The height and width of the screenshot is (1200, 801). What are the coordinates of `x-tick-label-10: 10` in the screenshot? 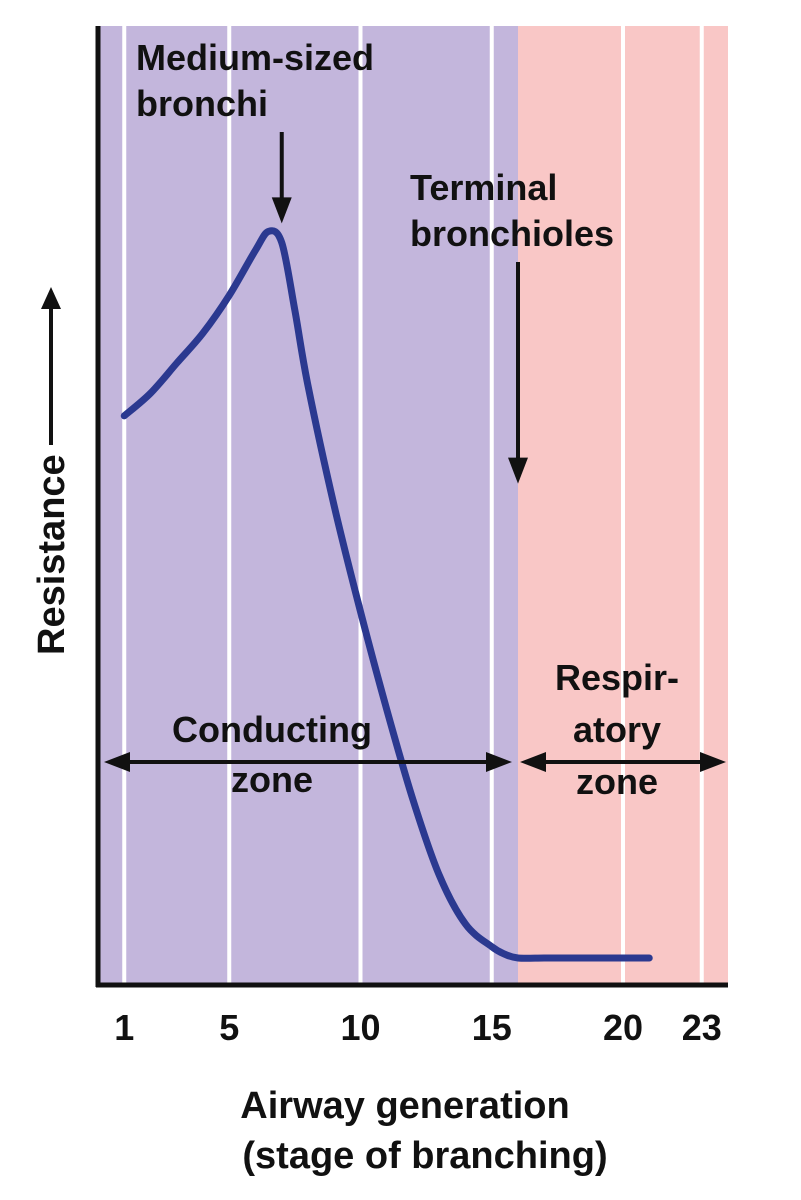 It's located at (360, 1027).